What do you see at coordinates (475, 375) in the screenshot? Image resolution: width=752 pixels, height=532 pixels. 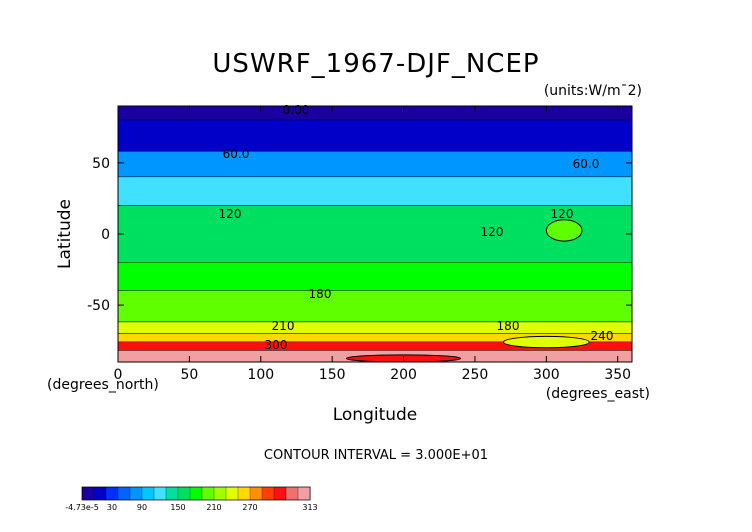 I see `x-tick-label: 250` at bounding box center [475, 375].